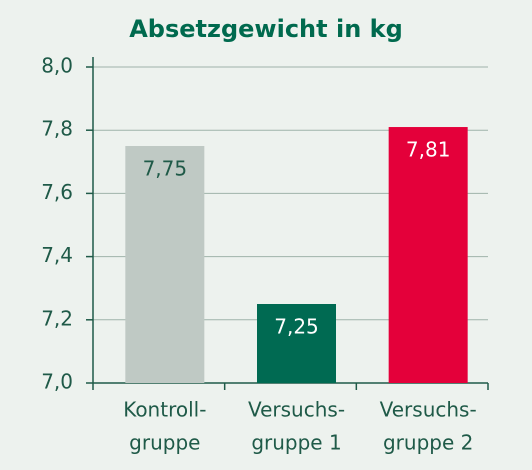 This screenshot has width=532, height=470. Describe the element at coordinates (428, 443) in the screenshot. I see `x-tick-label: gruppe 2` at that location.